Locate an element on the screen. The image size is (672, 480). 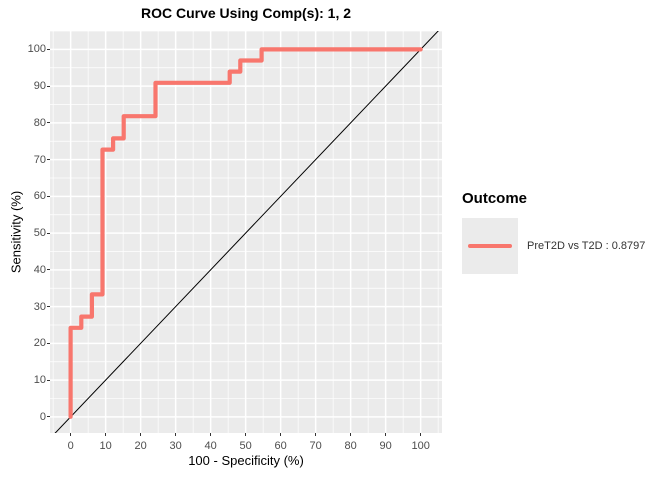
y-tick-label: 30 is located at coordinates (39, 306).